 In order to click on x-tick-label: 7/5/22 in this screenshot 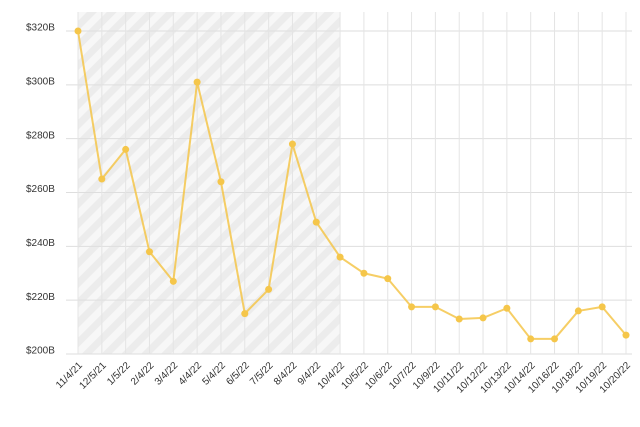, I will do `click(262, 374)`.